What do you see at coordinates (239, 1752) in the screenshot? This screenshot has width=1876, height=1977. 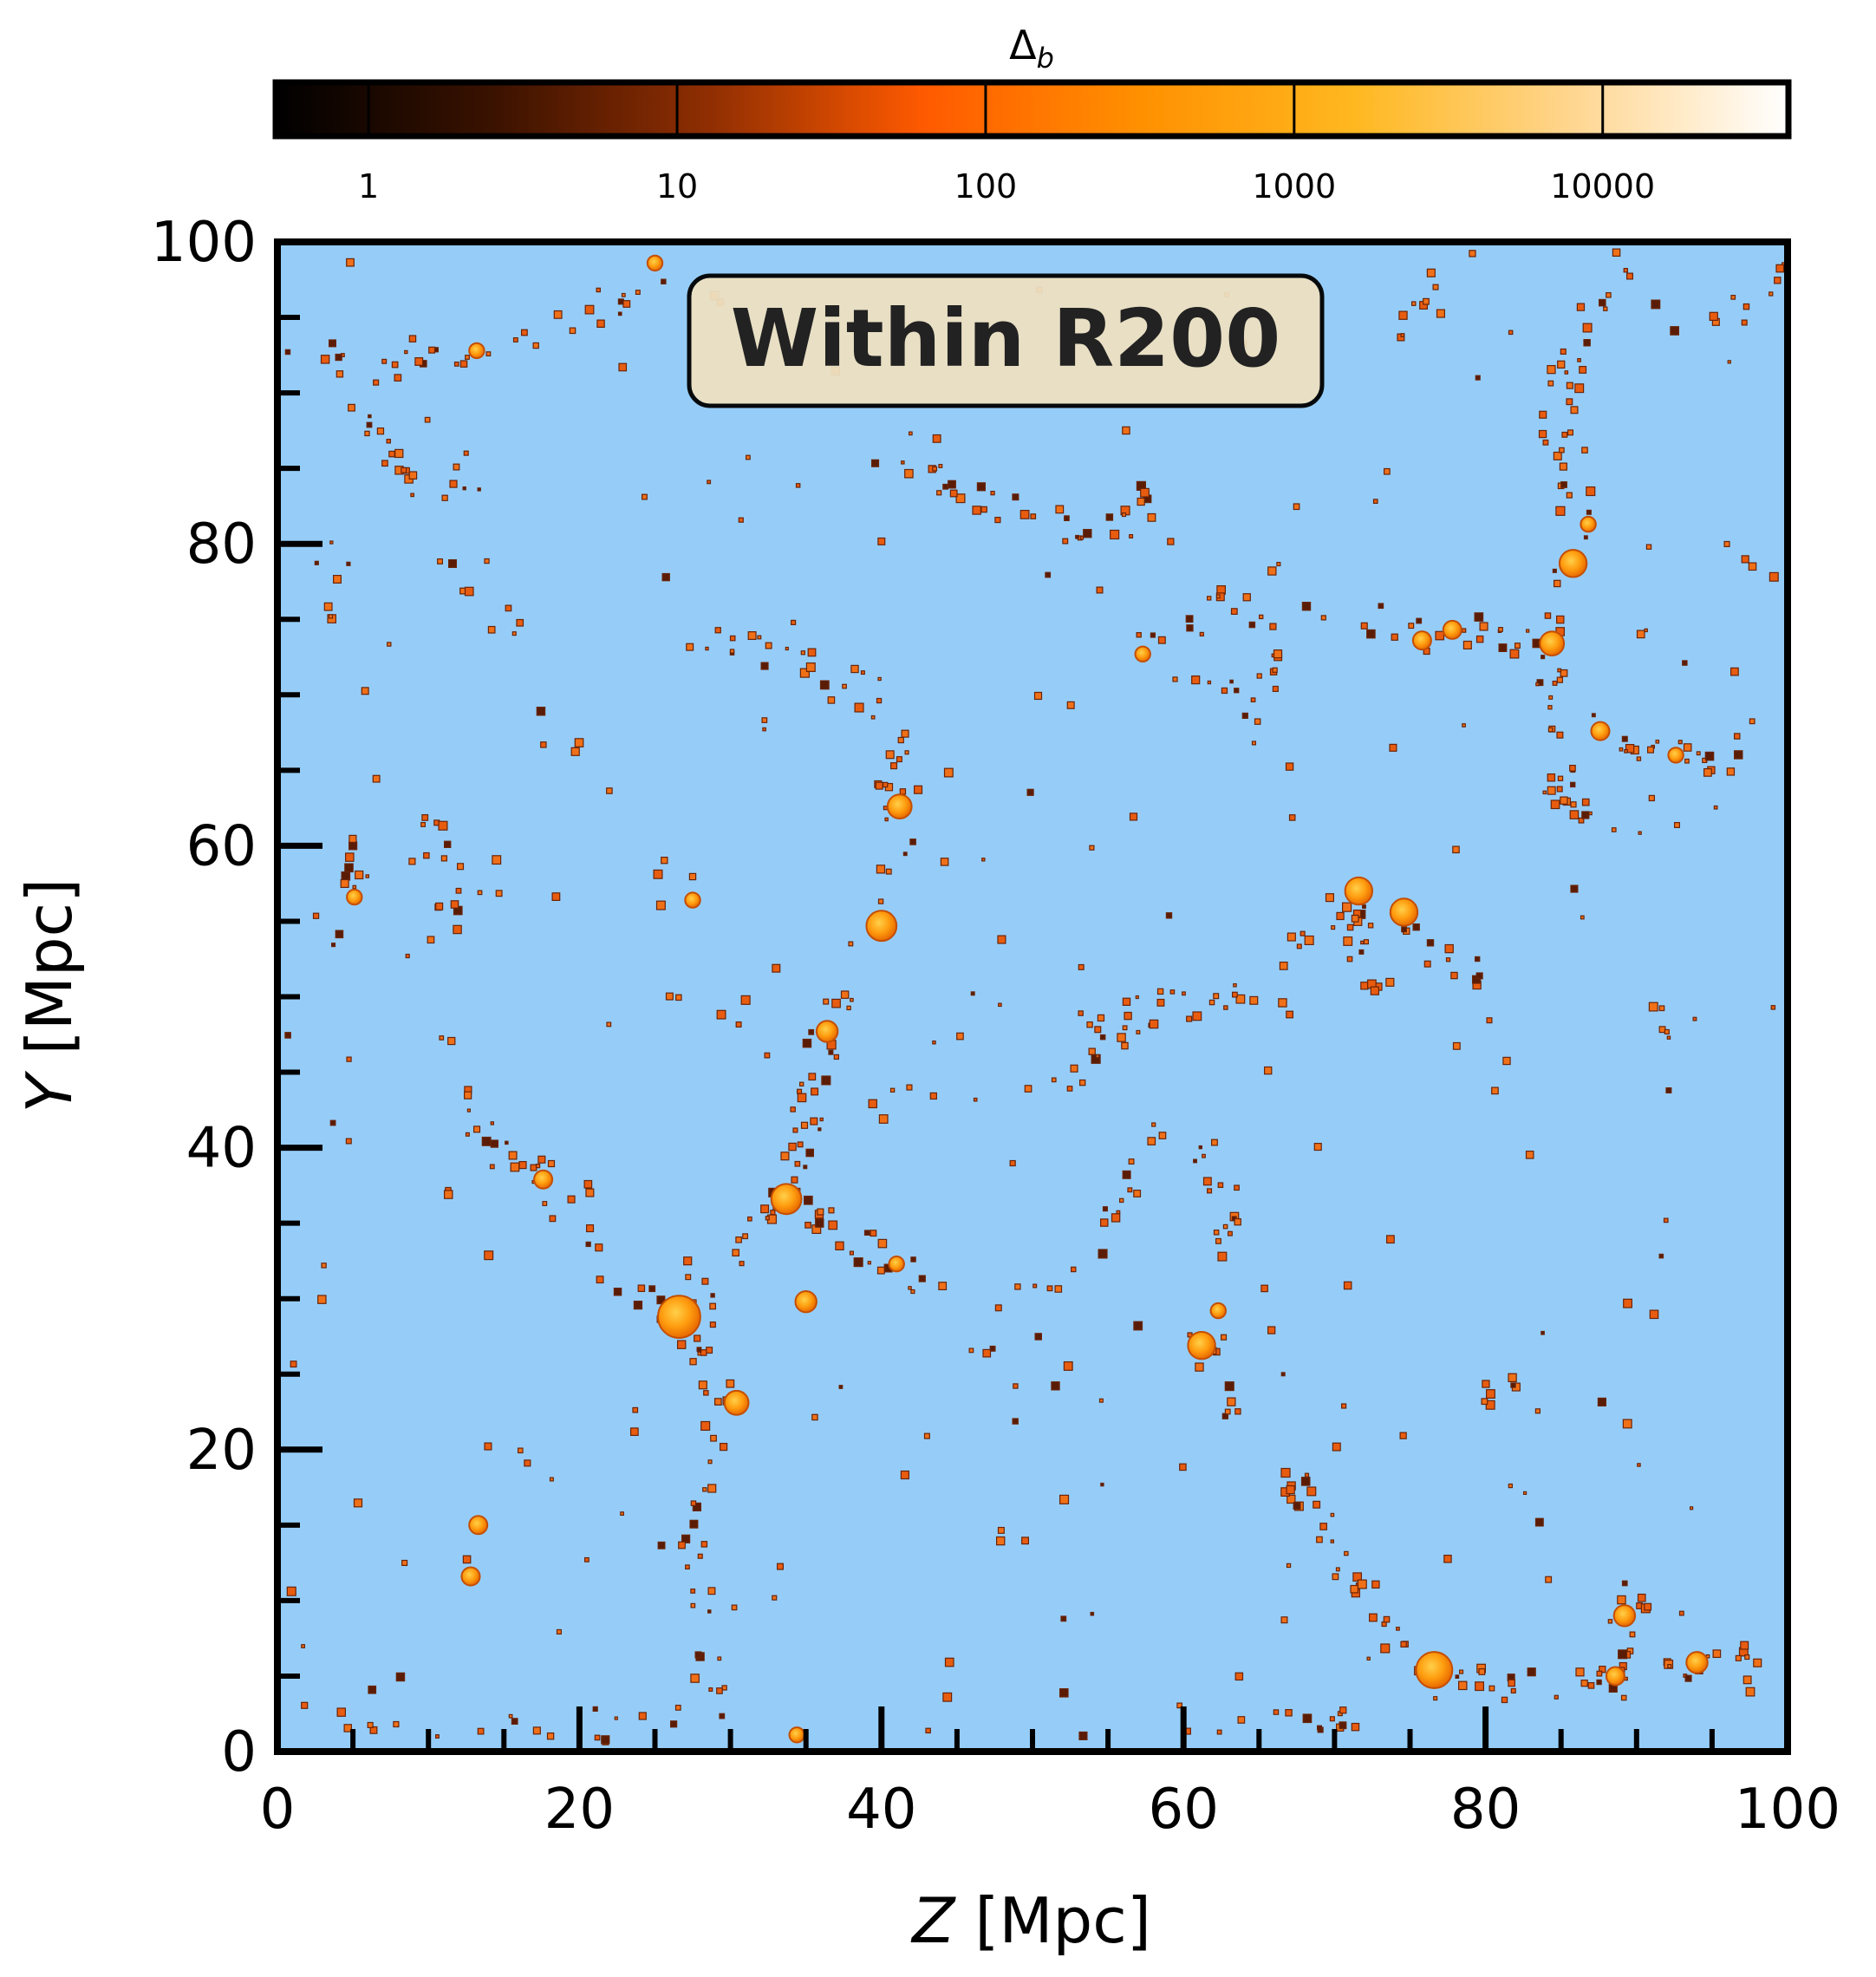 I see `y-tick-label: 0` at bounding box center [239, 1752].